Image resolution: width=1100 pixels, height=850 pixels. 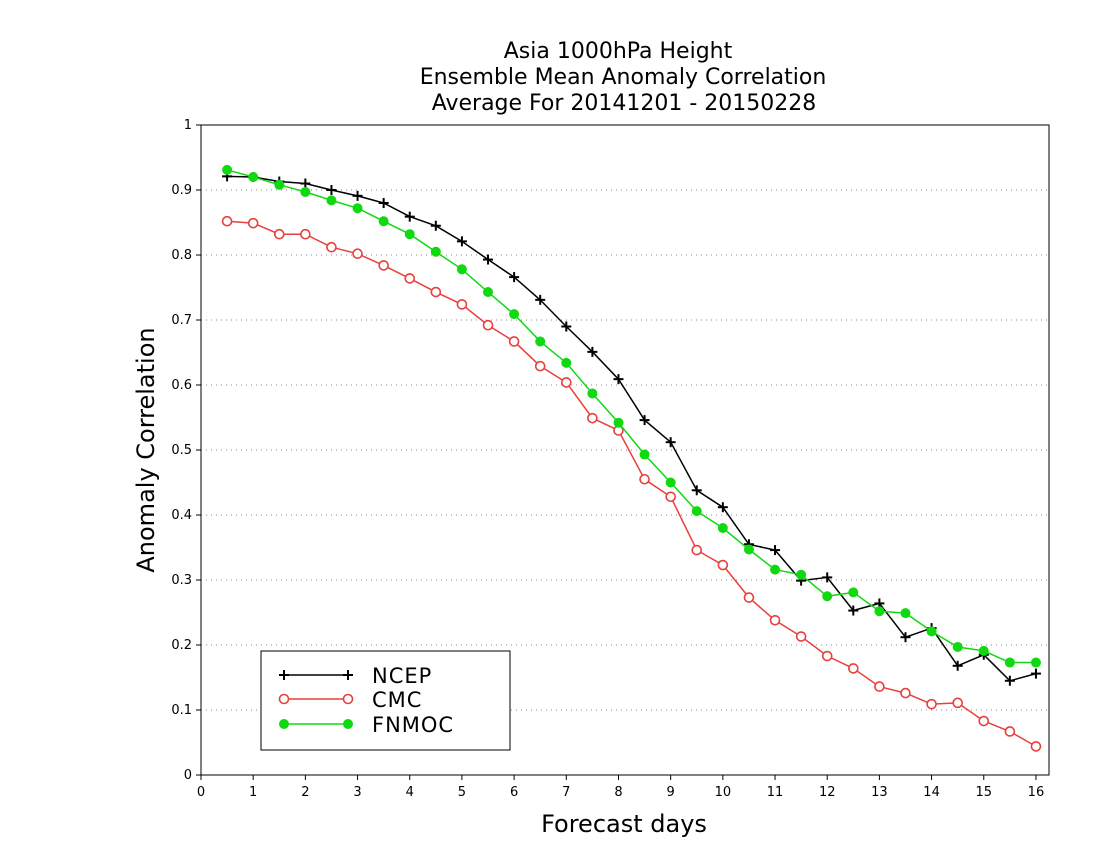 What do you see at coordinates (413, 725) in the screenshot?
I see `legend-label: FNMOC` at bounding box center [413, 725].